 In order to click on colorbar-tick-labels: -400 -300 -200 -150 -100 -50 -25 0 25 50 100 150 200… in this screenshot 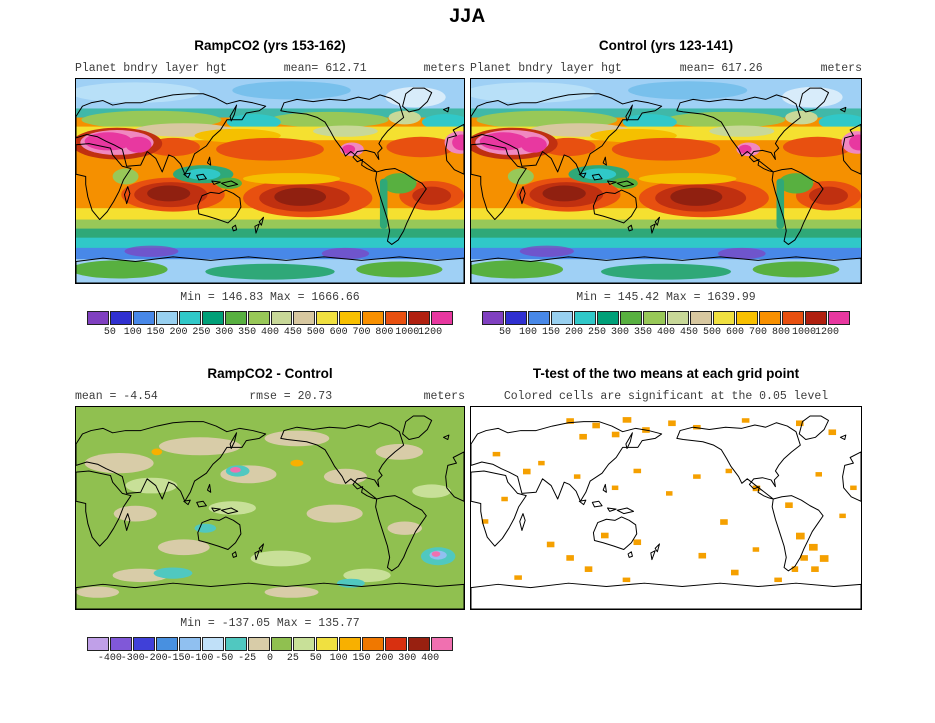, I will do `click(270, 659)`.